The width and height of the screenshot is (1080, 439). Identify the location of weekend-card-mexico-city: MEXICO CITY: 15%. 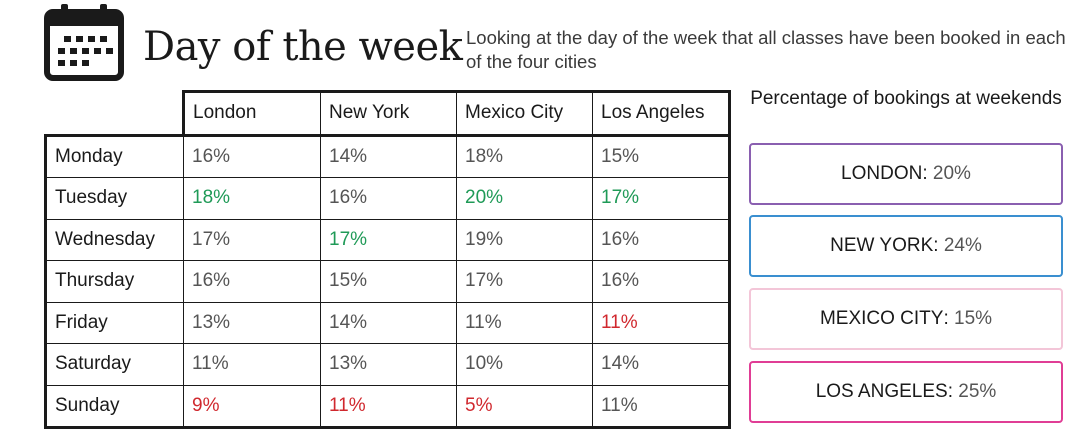
(906, 319).